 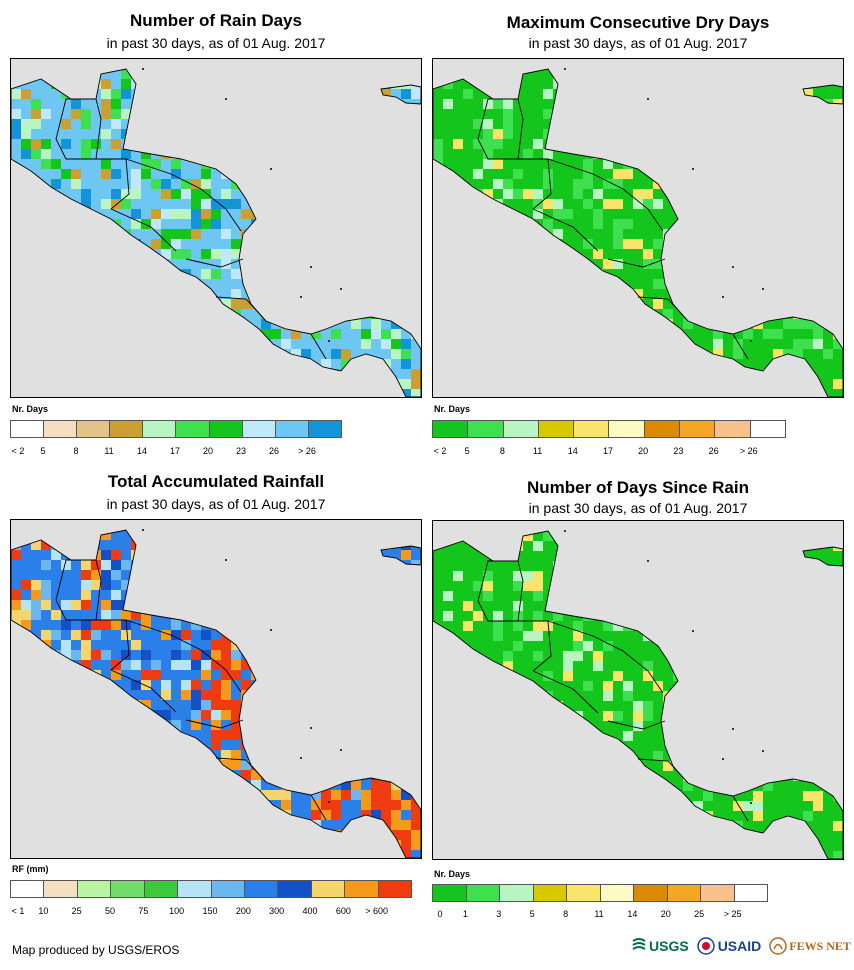 I want to click on legend-labels: < 1 10 25 50 75 100 150 200 300 400 600 > 600, so click(x=210, y=912).